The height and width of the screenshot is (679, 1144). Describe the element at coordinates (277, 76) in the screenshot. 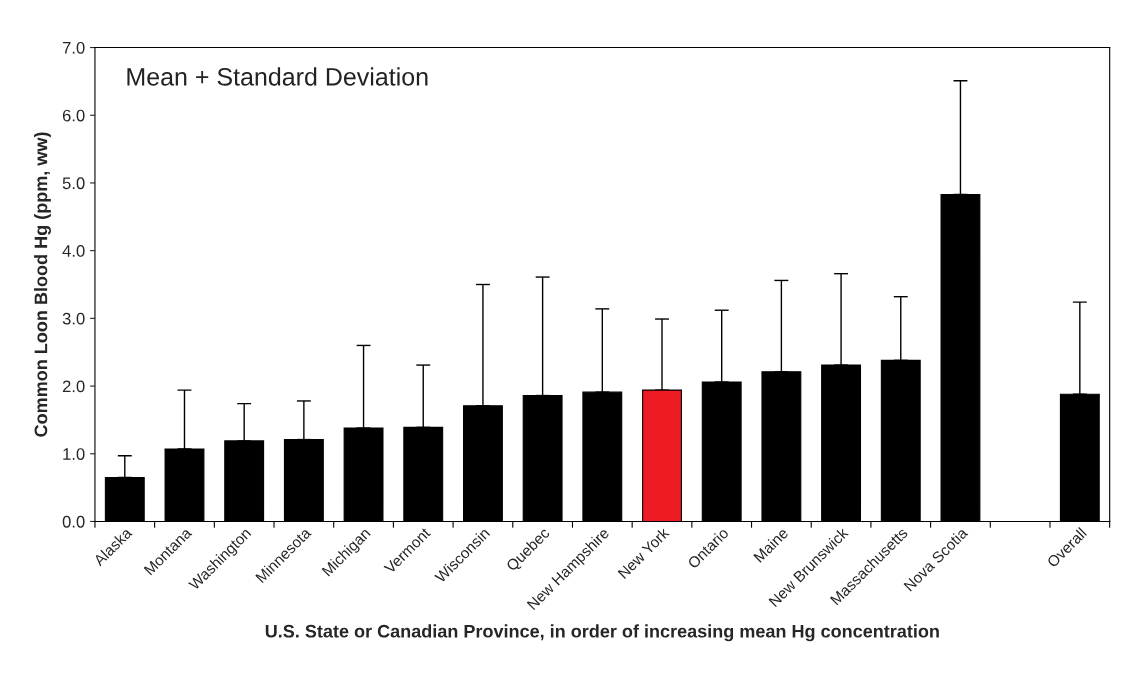

I see `annotation: Mean + Standard Deviation` at that location.